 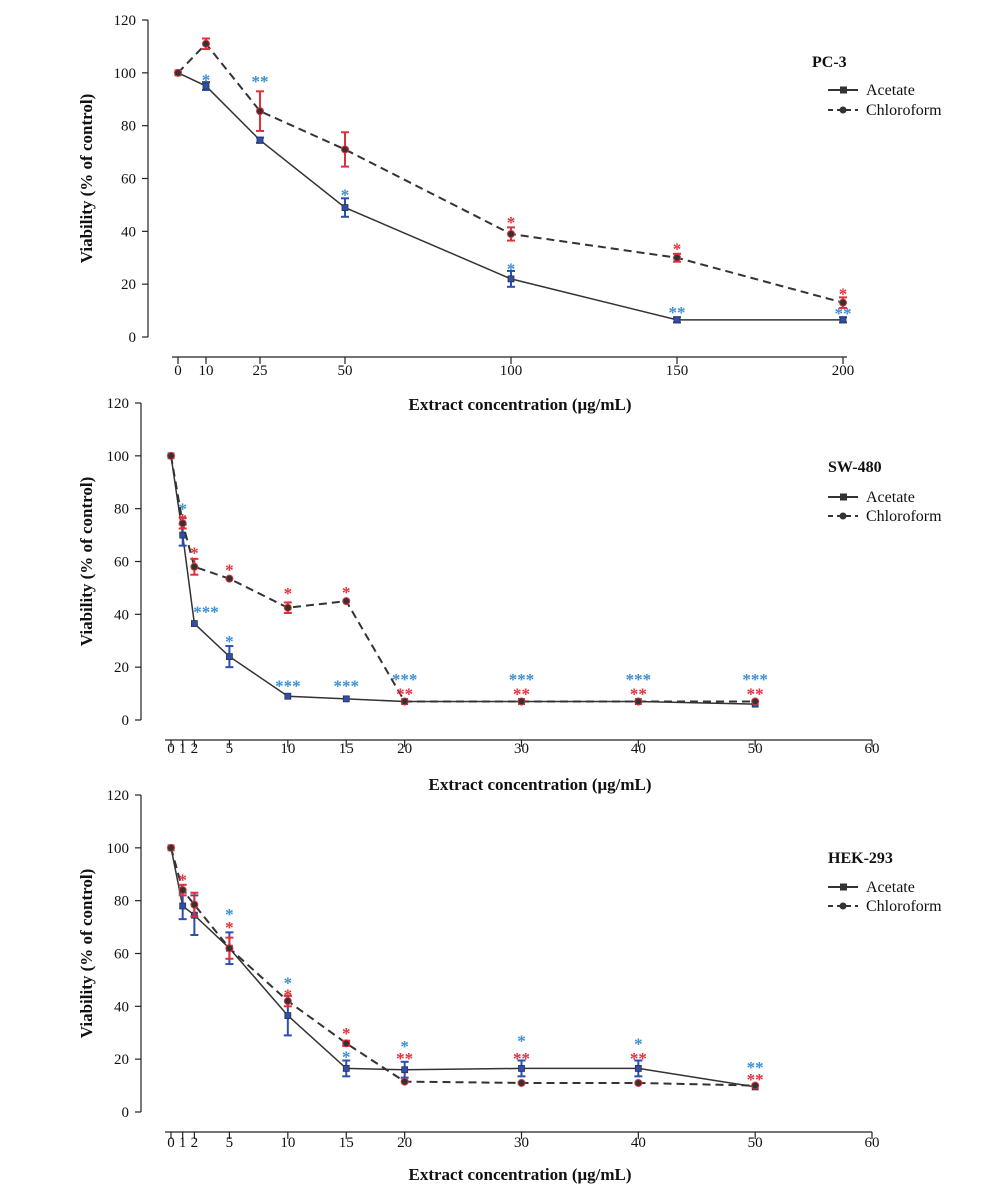 What do you see at coordinates (521, 749) in the screenshot?
I see `x-tick-label: 30` at bounding box center [521, 749].